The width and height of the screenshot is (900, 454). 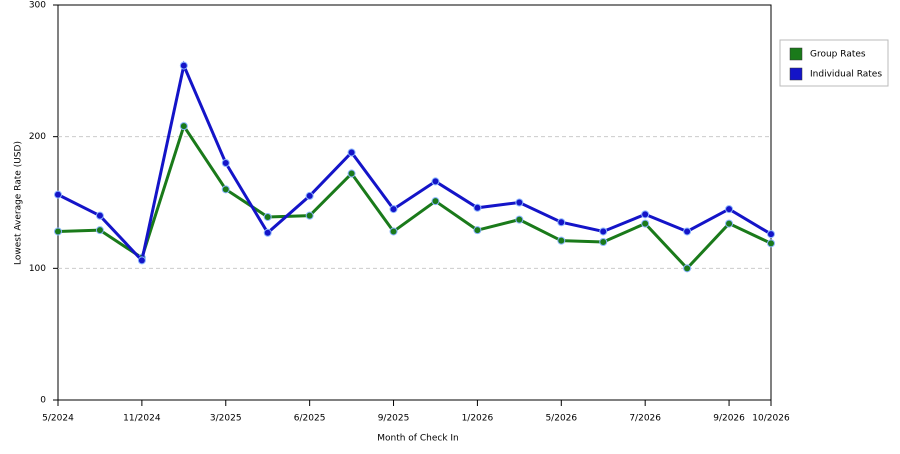 What do you see at coordinates (729, 419) in the screenshot?
I see `x-tick-label: 9/2026` at bounding box center [729, 419].